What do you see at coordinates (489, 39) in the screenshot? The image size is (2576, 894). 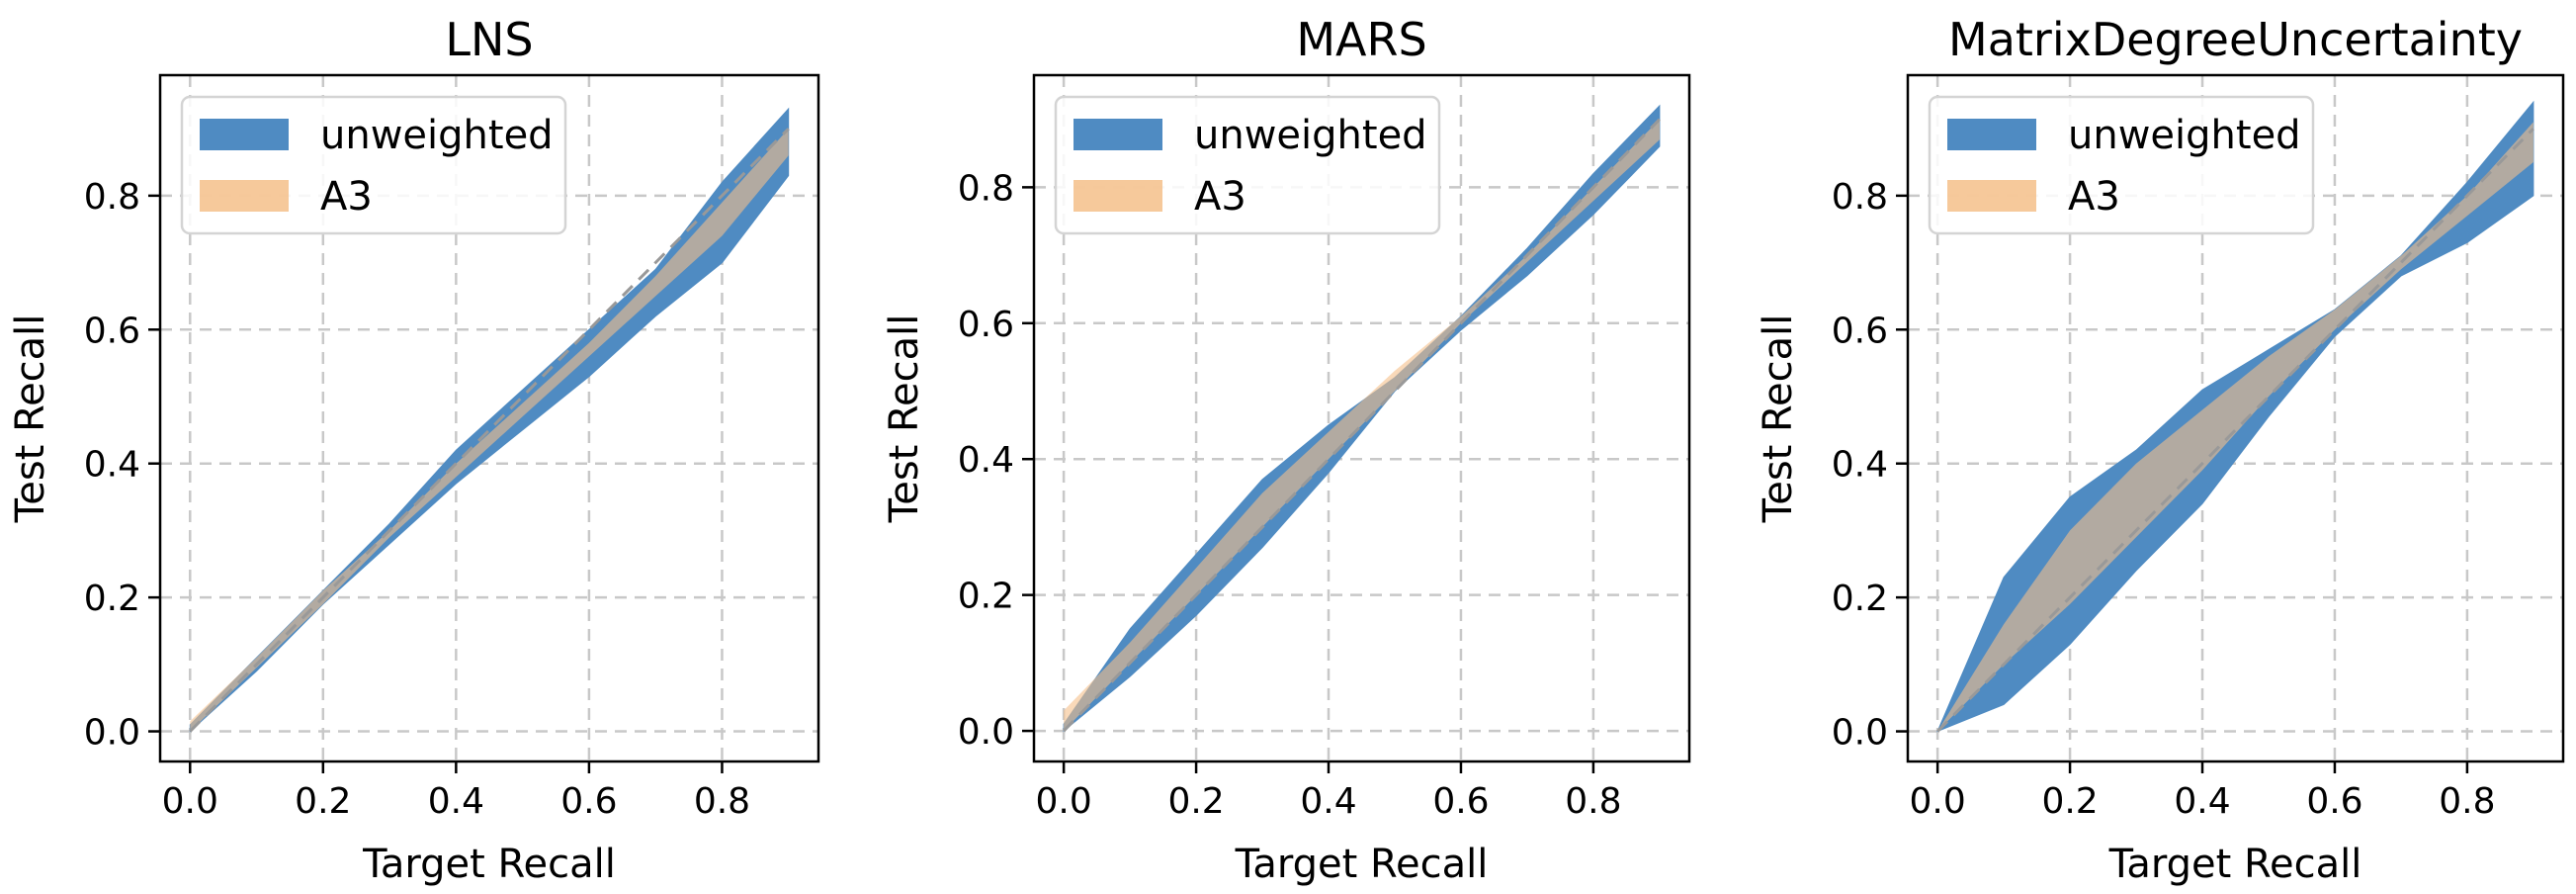 I see `chart-title: LNS` at bounding box center [489, 39].